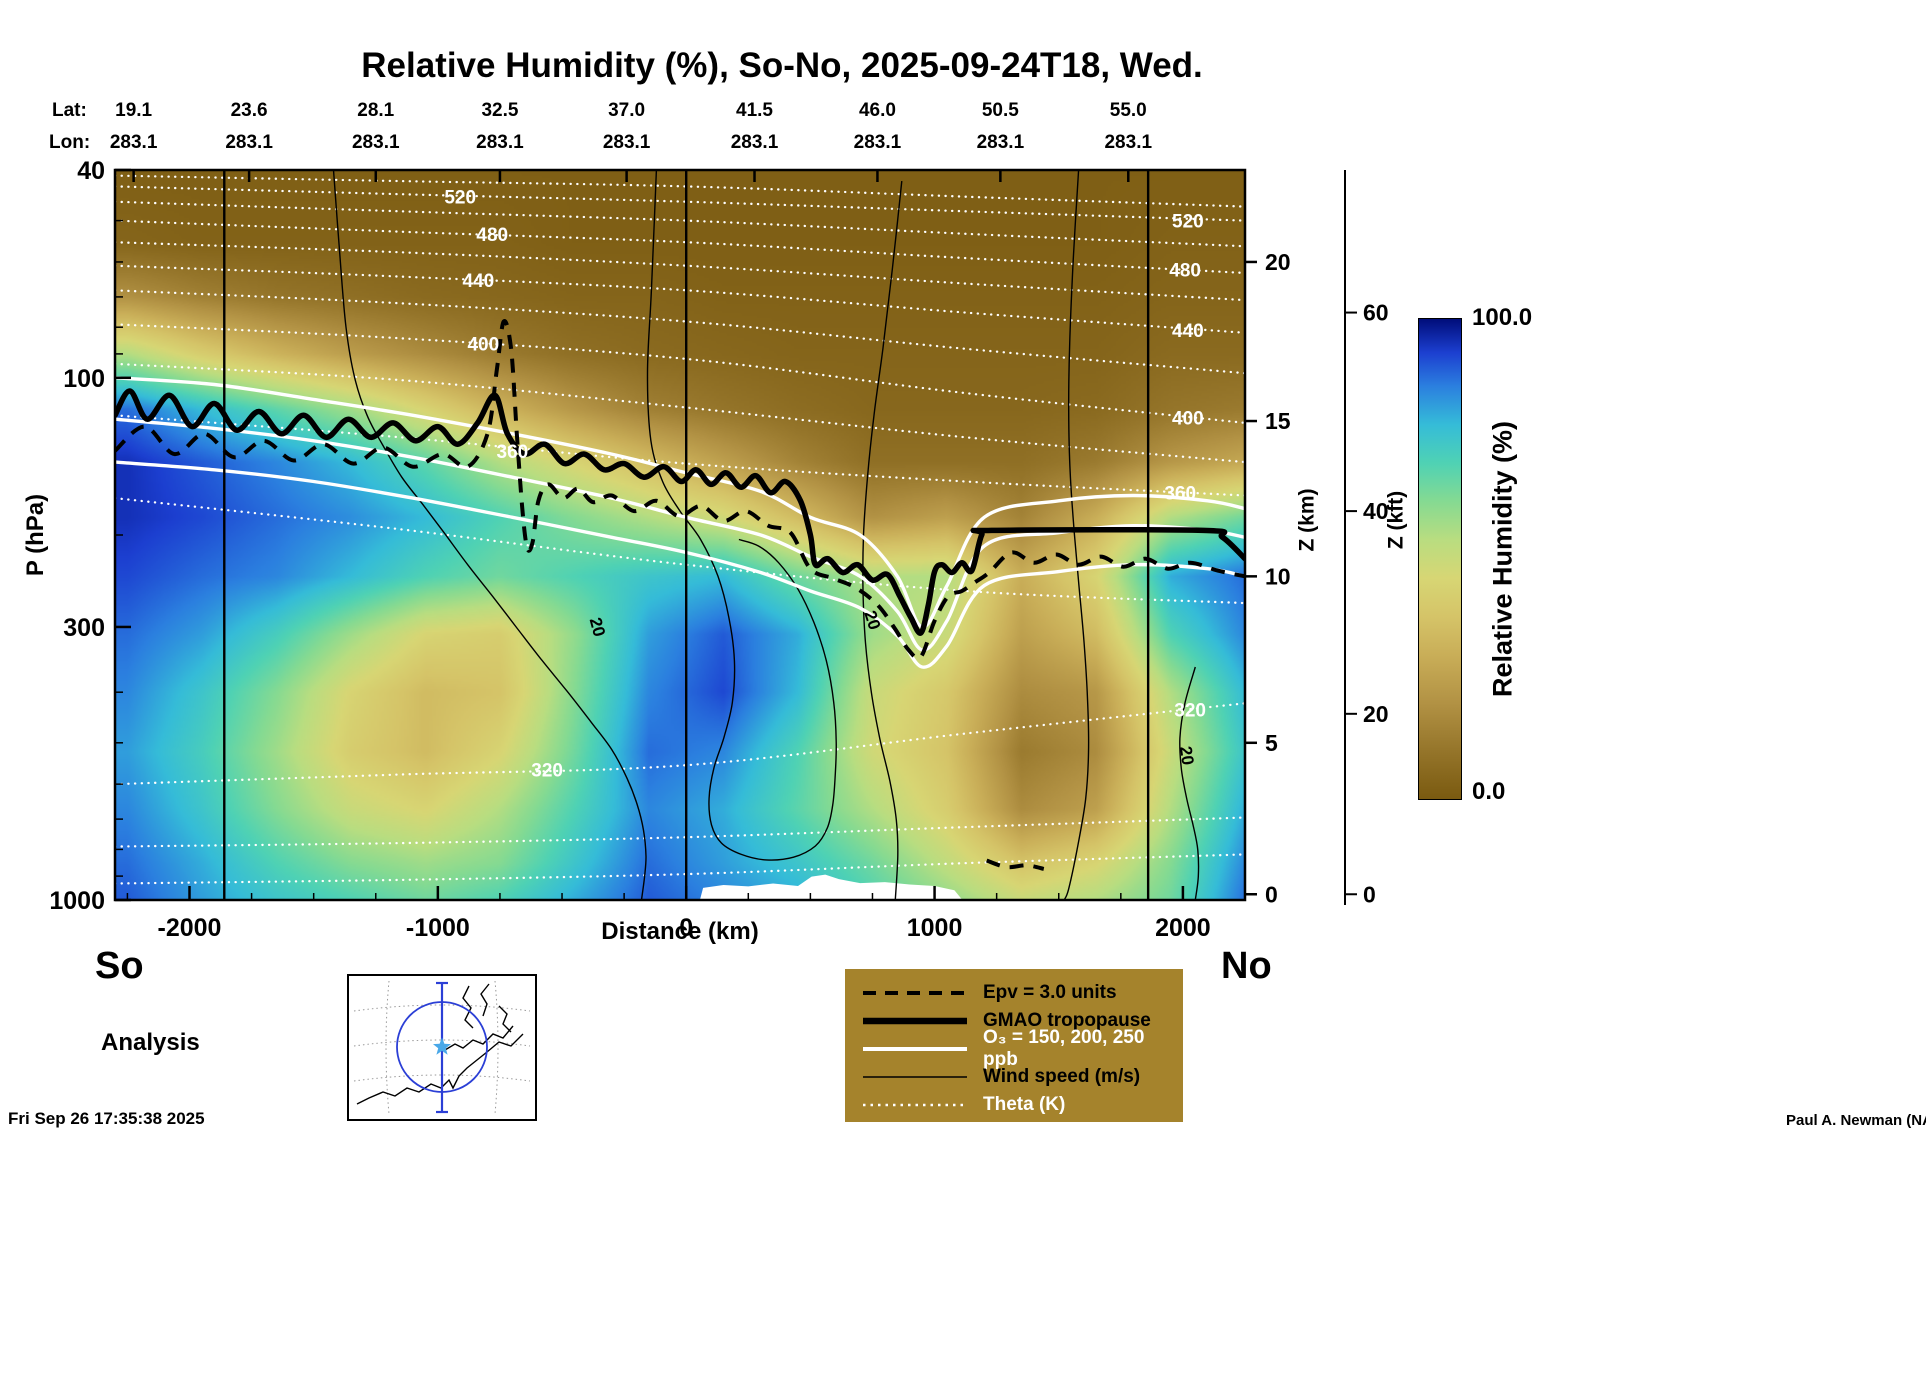 The image size is (1926, 1394). I want to click on z-km-tick-label: 20, so click(1278, 262).